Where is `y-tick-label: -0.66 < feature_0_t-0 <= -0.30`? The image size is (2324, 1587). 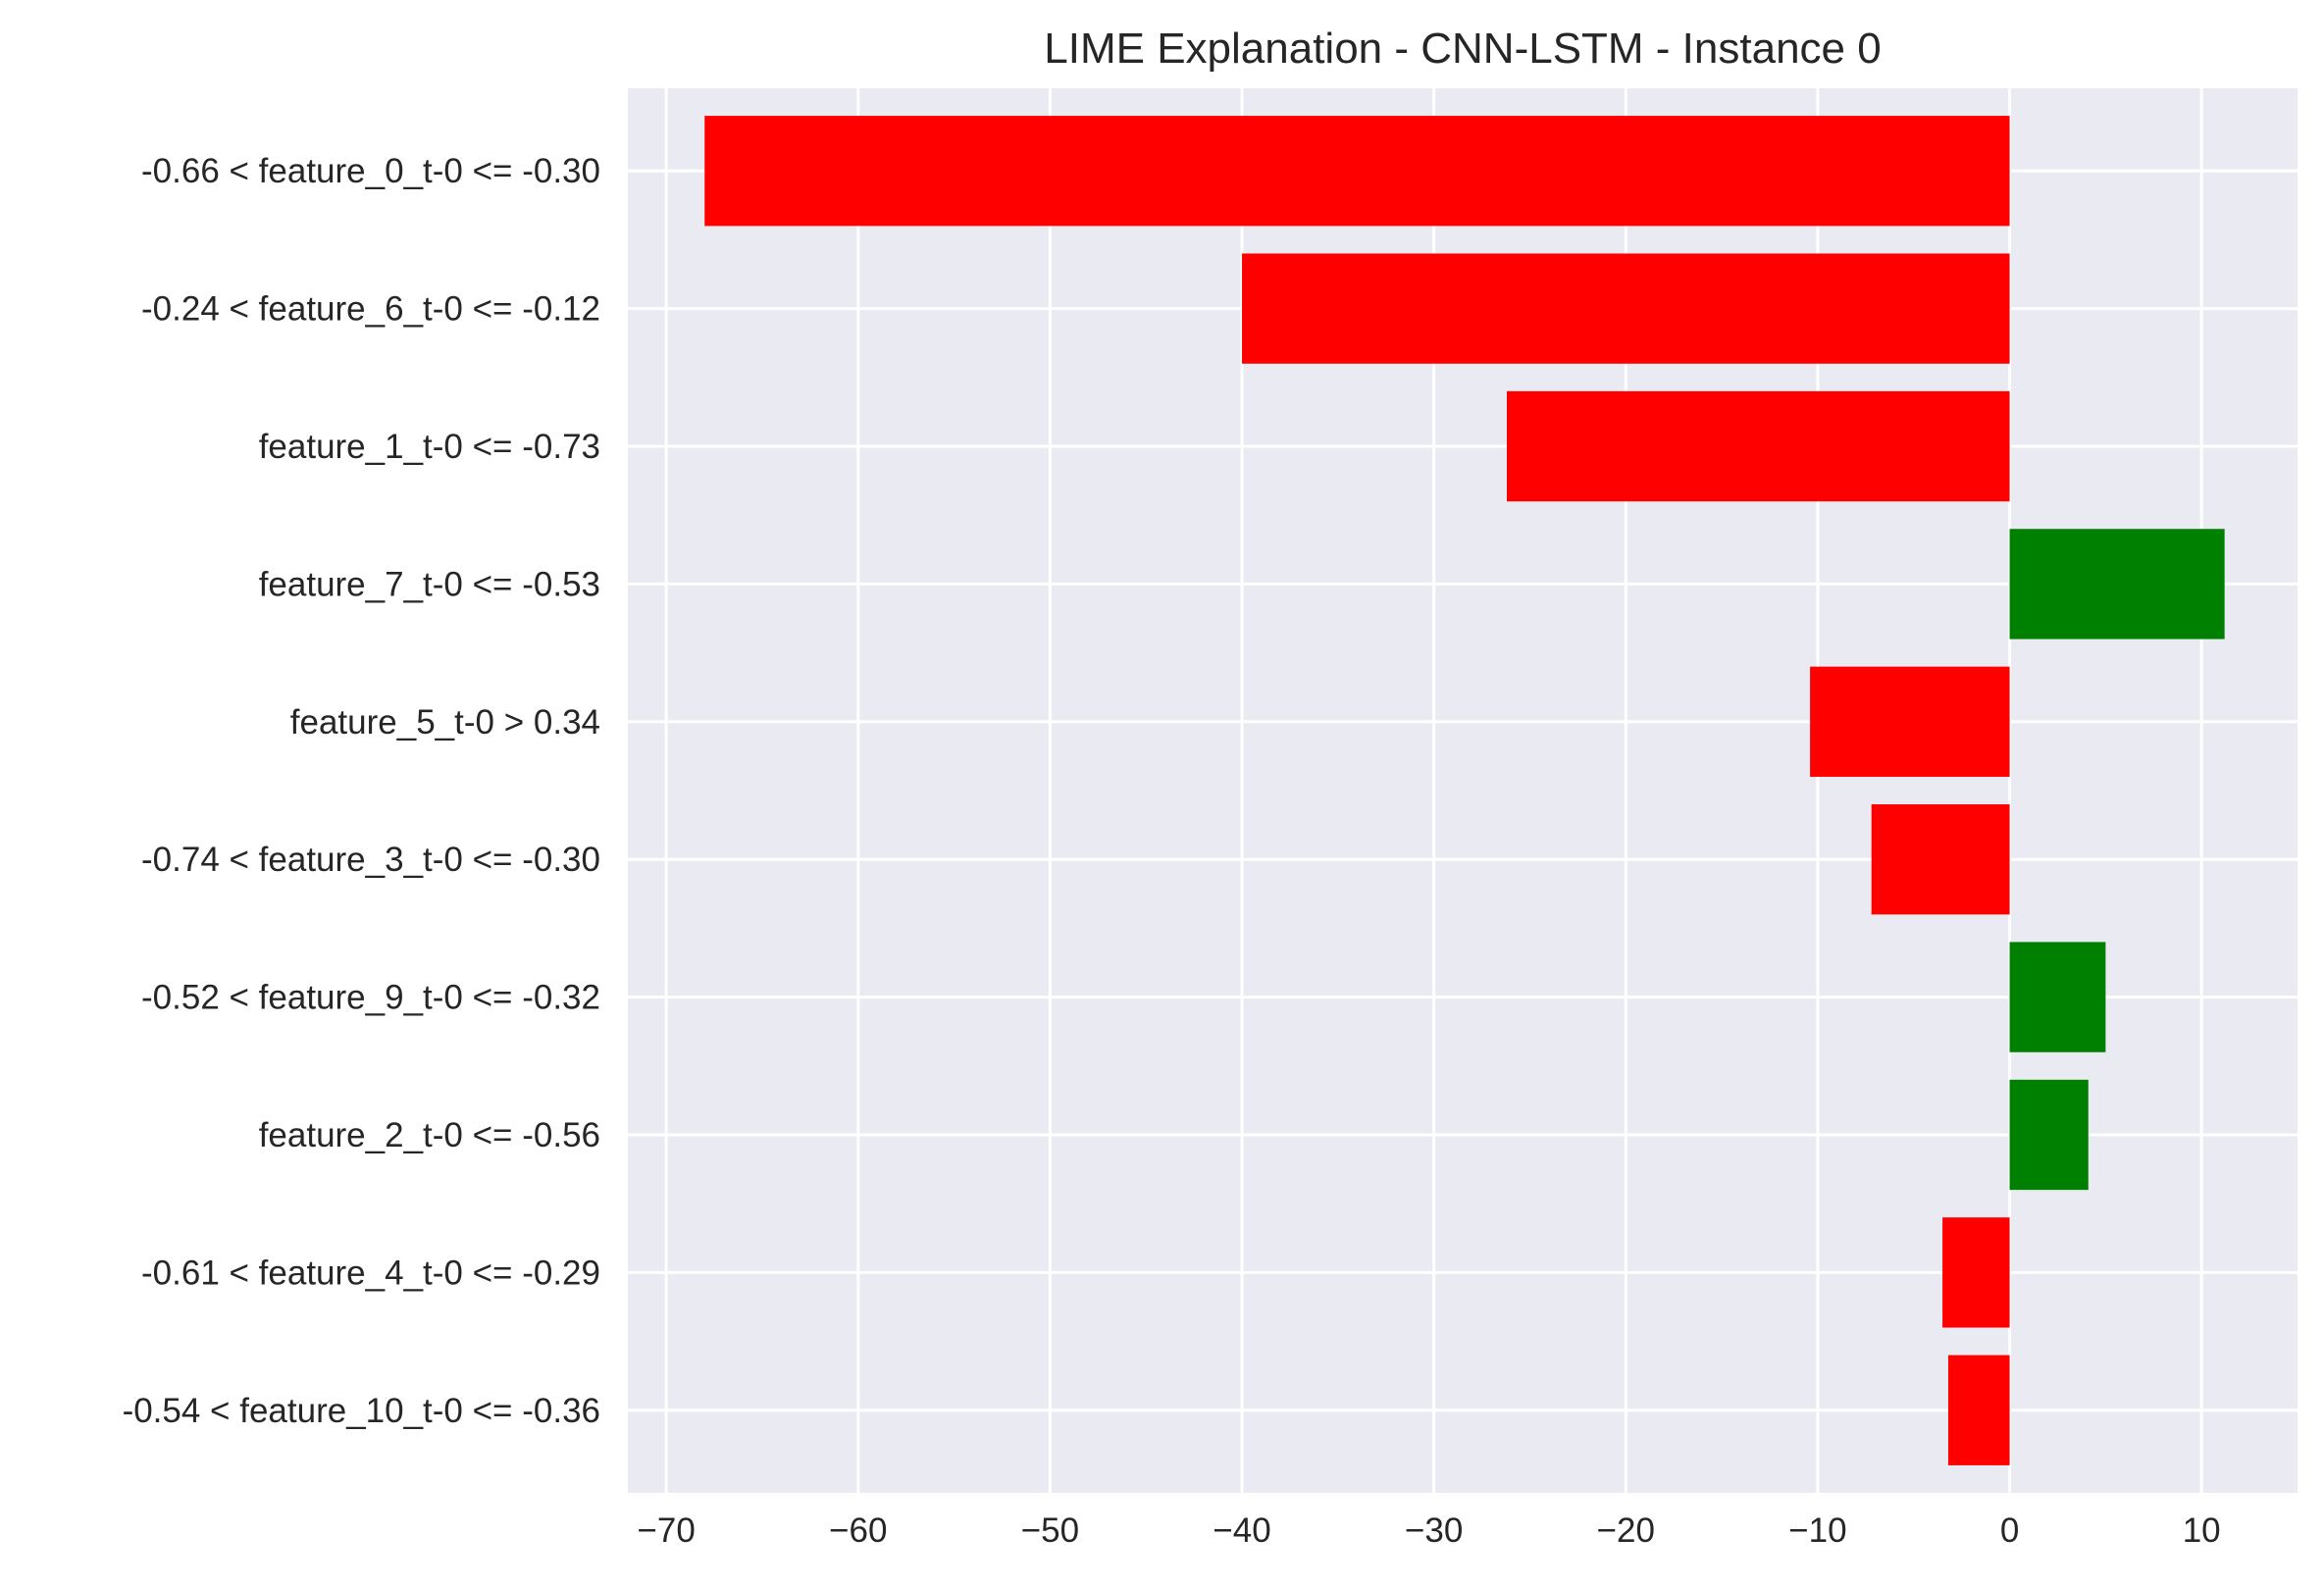
y-tick-label: -0.66 < feature_0_t-0 <= -0.30 is located at coordinates (370, 171).